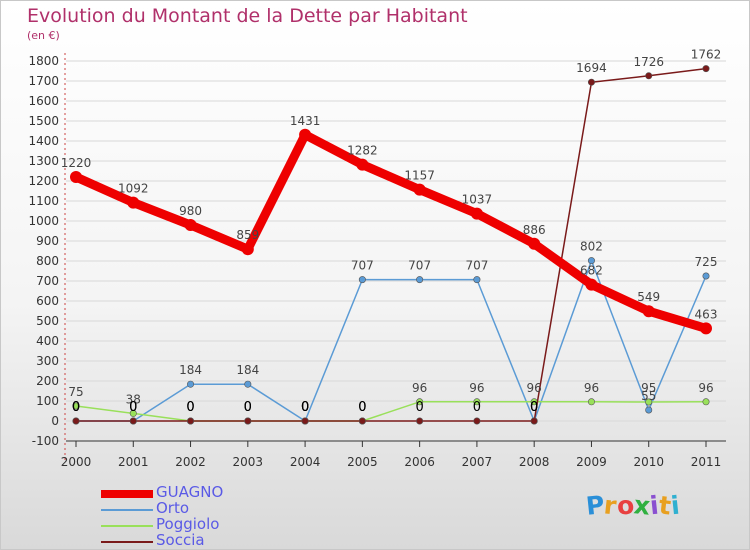 The image size is (750, 550). Describe the element at coordinates (247, 370) in the screenshot. I see `data-label: 184` at that location.